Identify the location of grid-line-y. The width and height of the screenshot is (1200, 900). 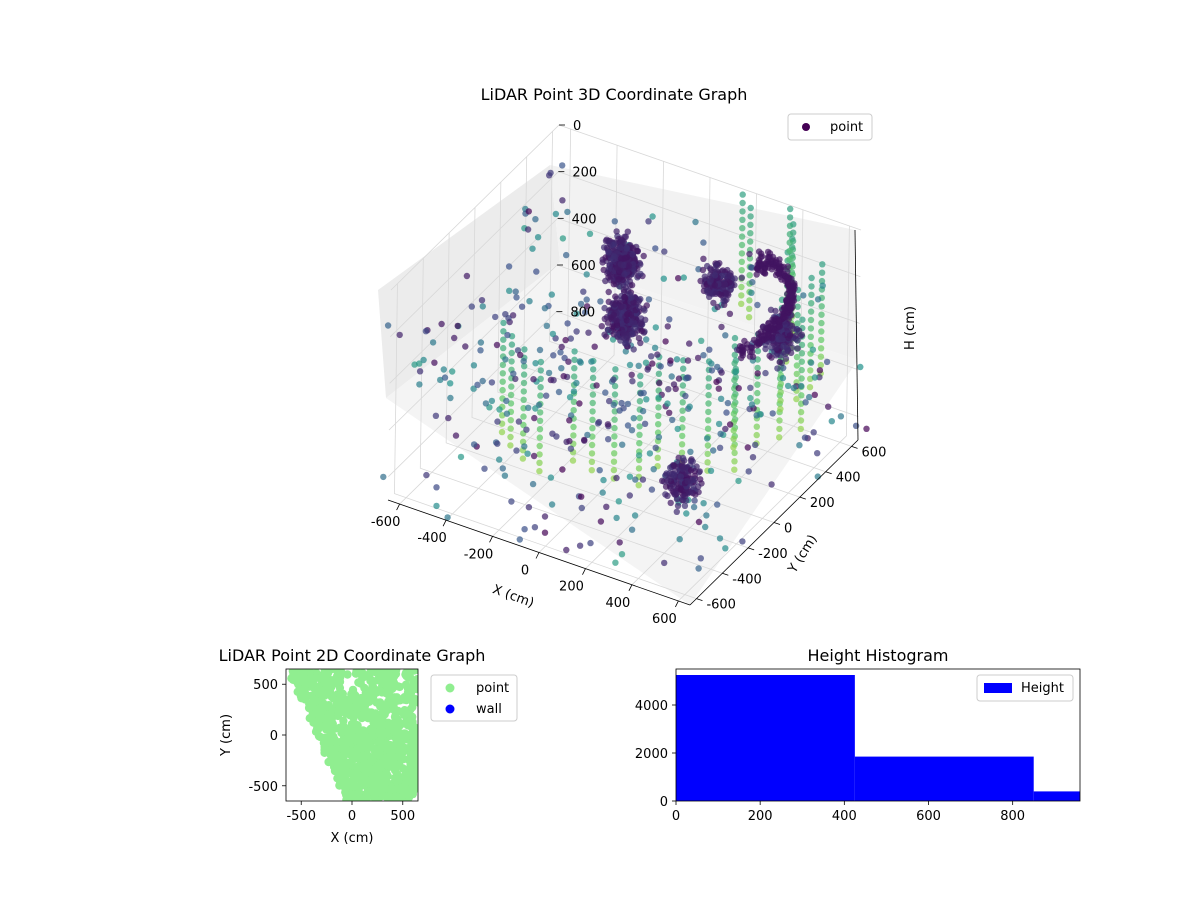
(648, 340).